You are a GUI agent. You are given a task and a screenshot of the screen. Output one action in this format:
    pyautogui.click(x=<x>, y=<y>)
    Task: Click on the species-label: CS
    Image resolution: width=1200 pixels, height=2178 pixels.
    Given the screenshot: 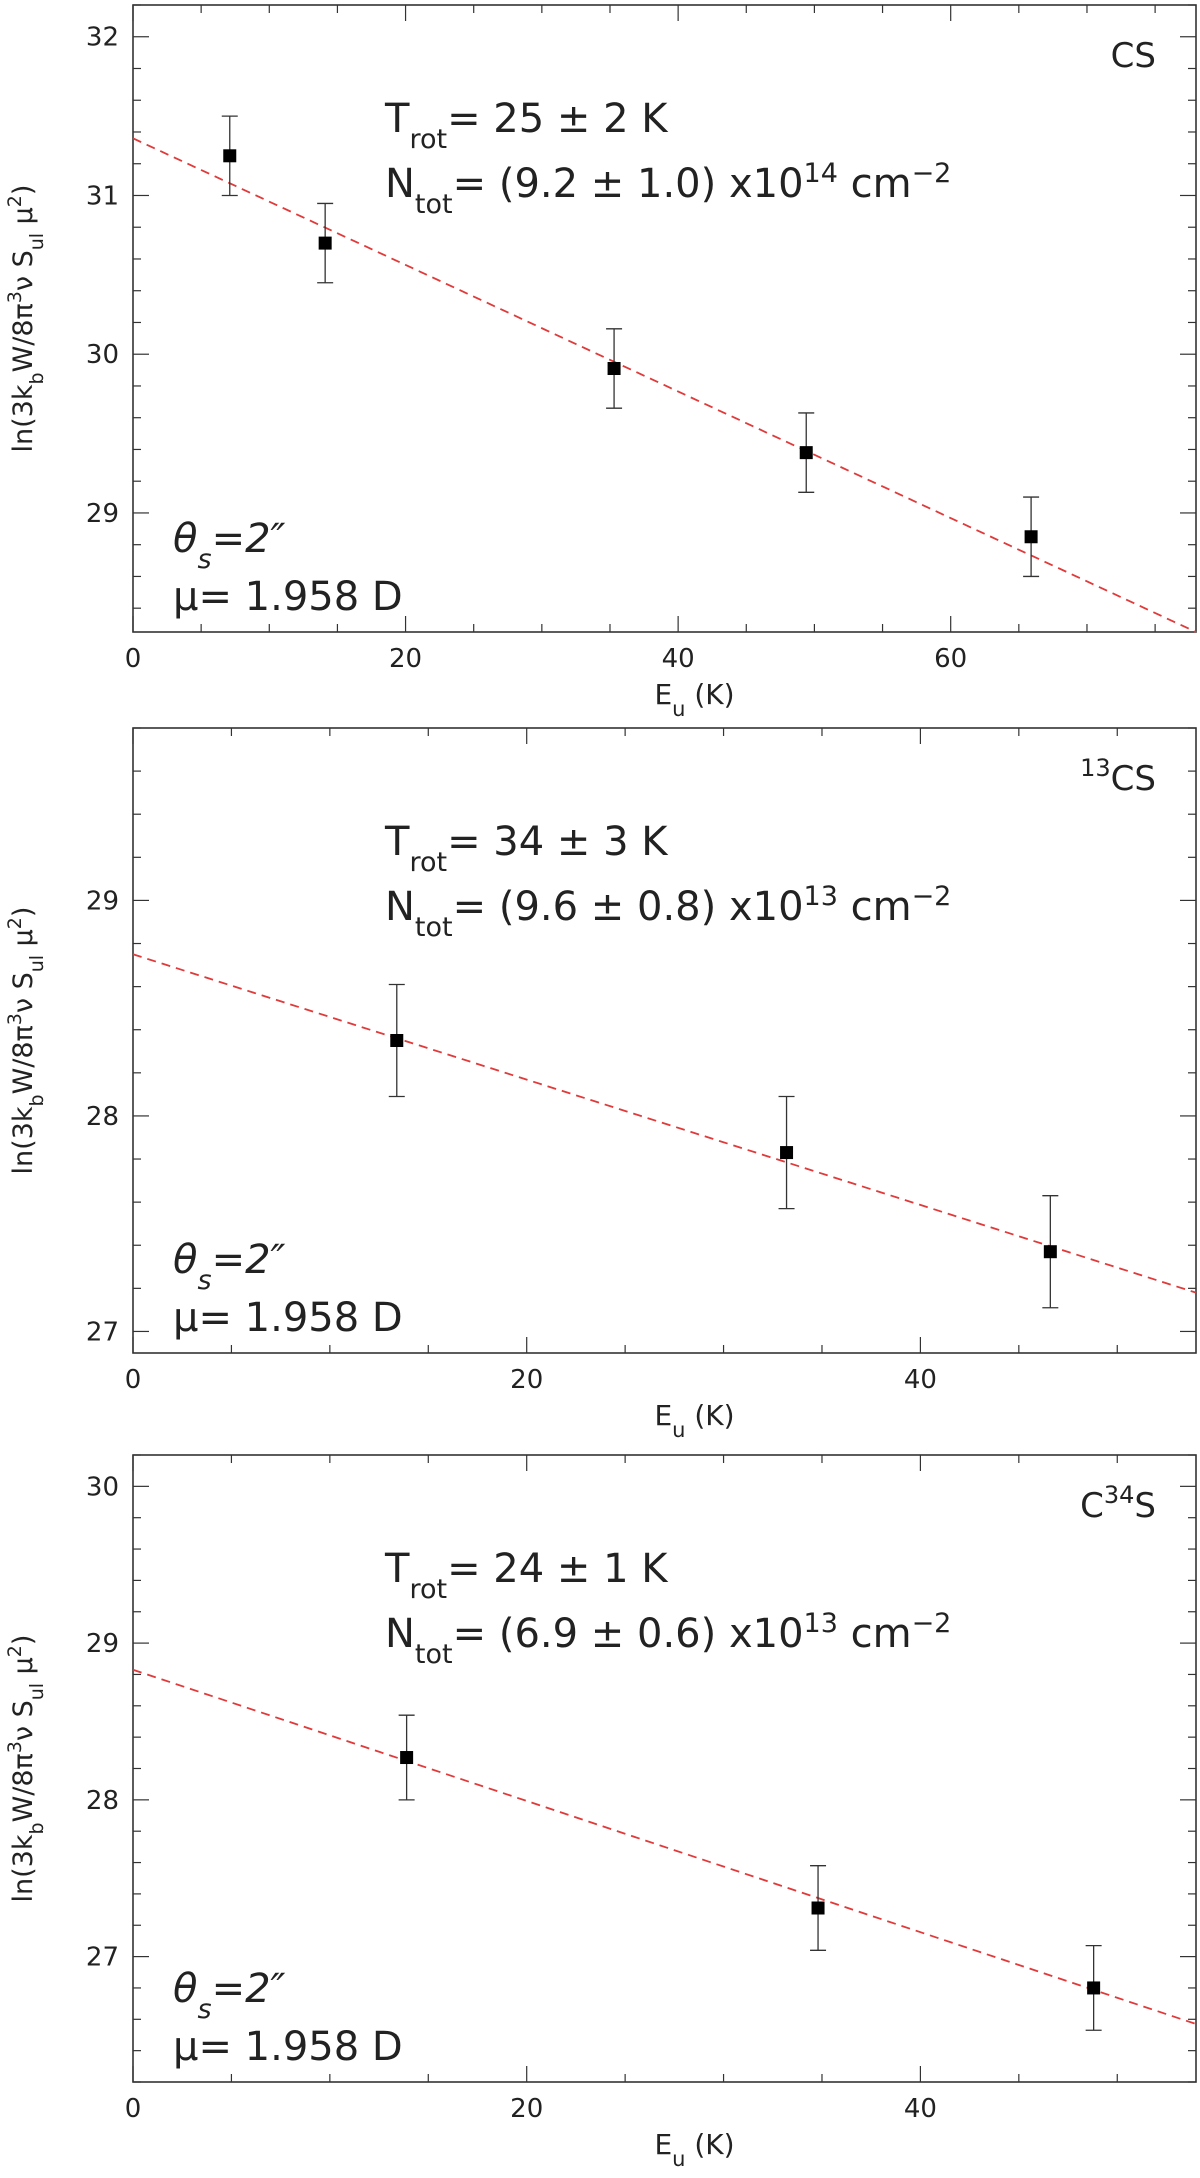 What is the action you would take?
    pyautogui.click(x=1133, y=56)
    